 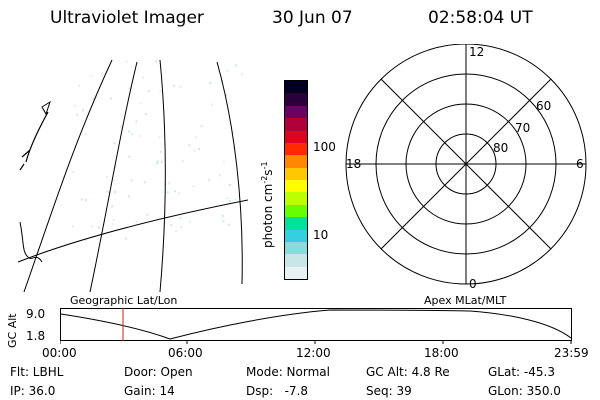 What do you see at coordinates (408, 372) in the screenshot?
I see `gc-alt-value: GC Alt: 4.8 Re` at bounding box center [408, 372].